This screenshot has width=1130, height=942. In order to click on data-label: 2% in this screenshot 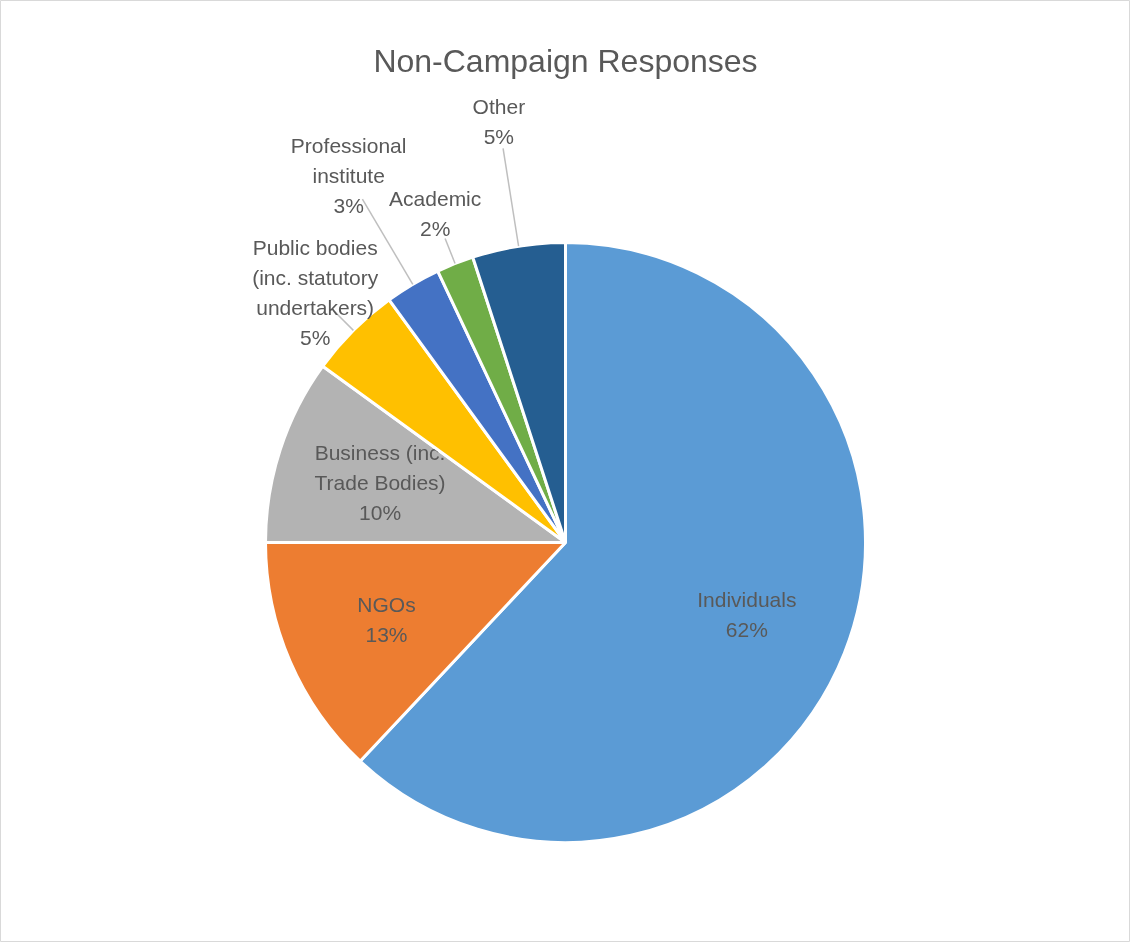, I will do `click(435, 228)`.